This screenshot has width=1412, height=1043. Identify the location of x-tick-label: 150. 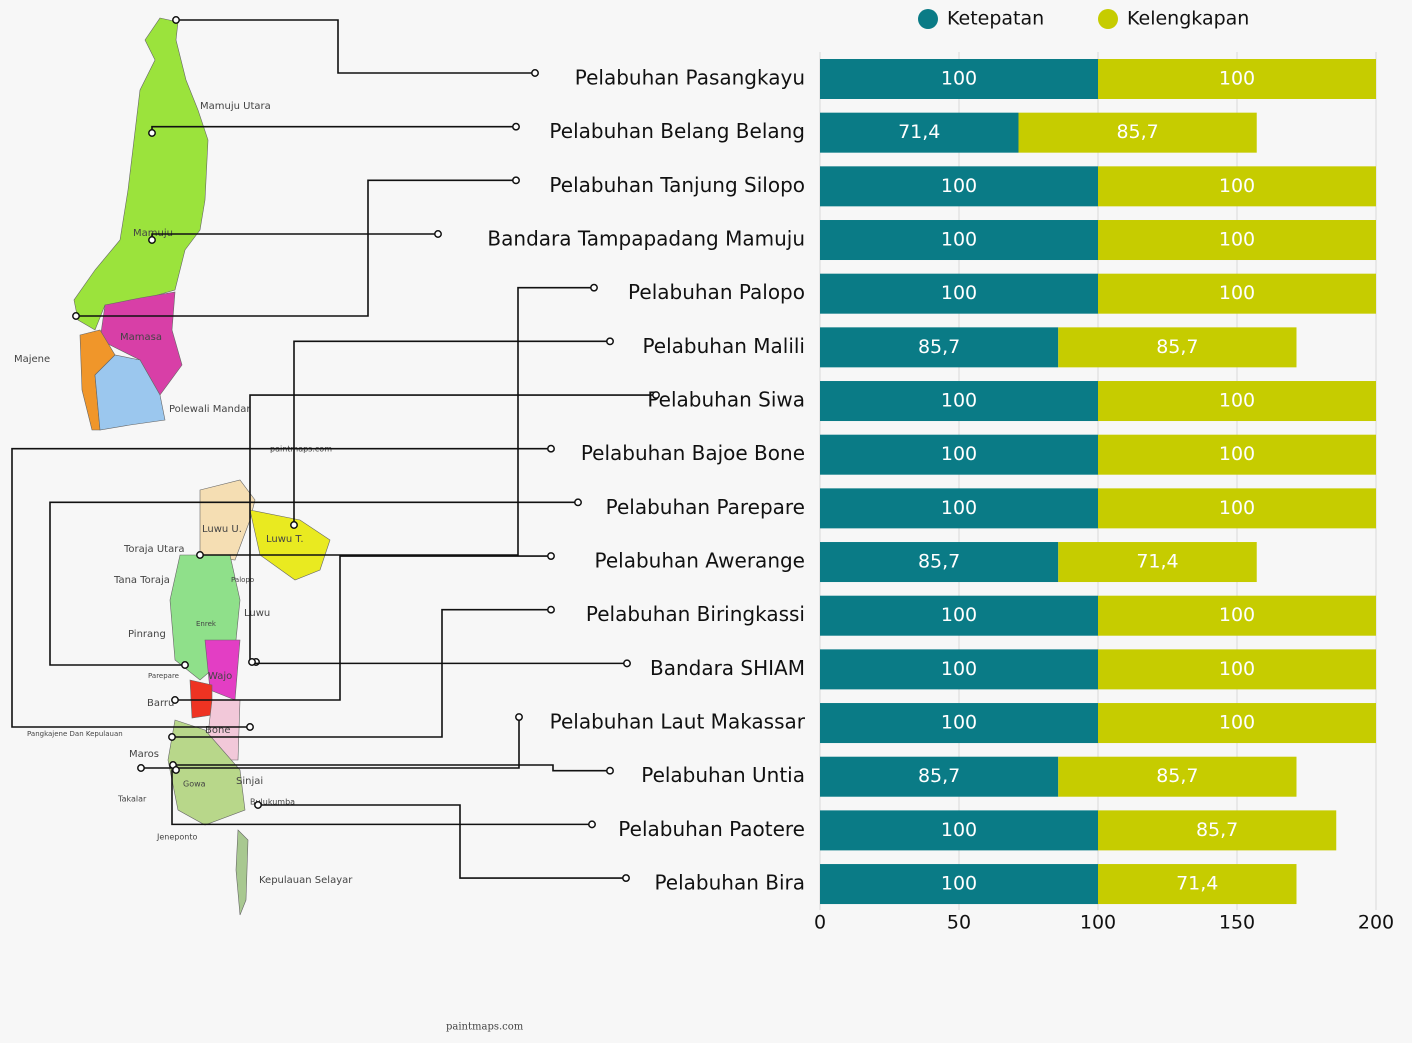
(1237, 923).